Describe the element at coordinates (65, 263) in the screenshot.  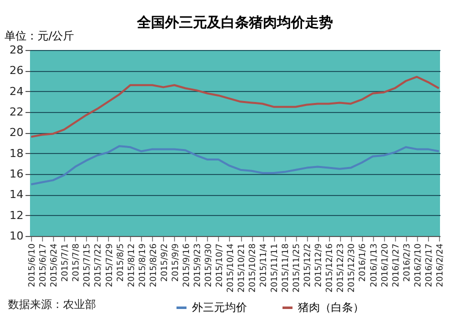
I see `x-tick-label: 2015/7/1` at that location.